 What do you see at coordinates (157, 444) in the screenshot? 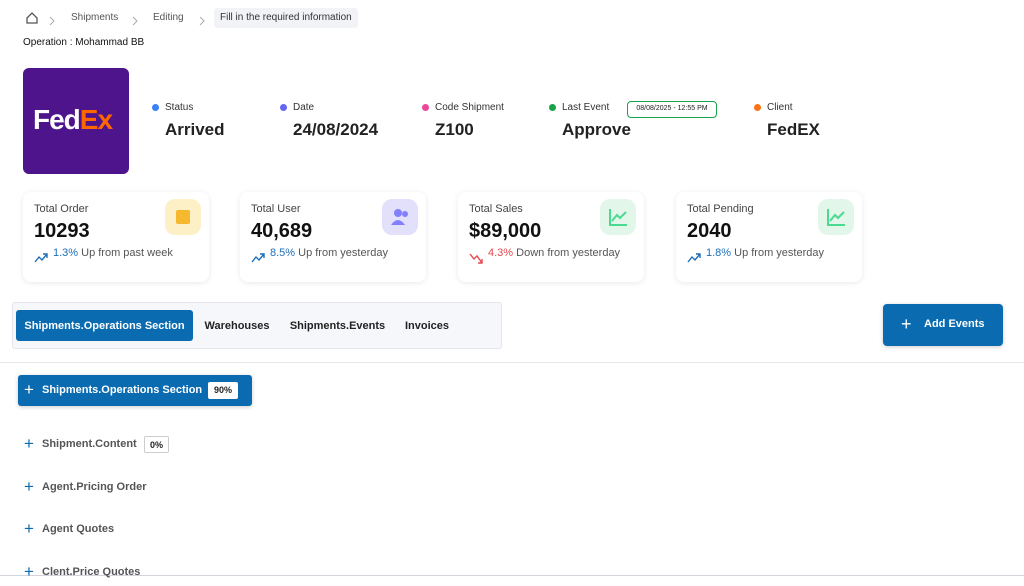
I see `section-badge: 0%` at bounding box center [157, 444].